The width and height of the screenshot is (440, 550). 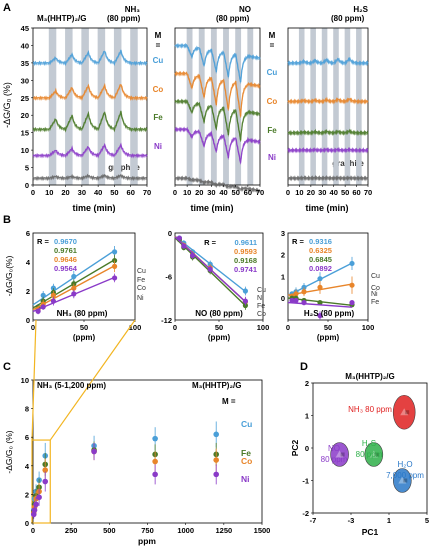 What do you see at coordinates (65, 192) in the screenshot?
I see `x-tick-label-a-nh3-2: 20` at bounding box center [65, 192].